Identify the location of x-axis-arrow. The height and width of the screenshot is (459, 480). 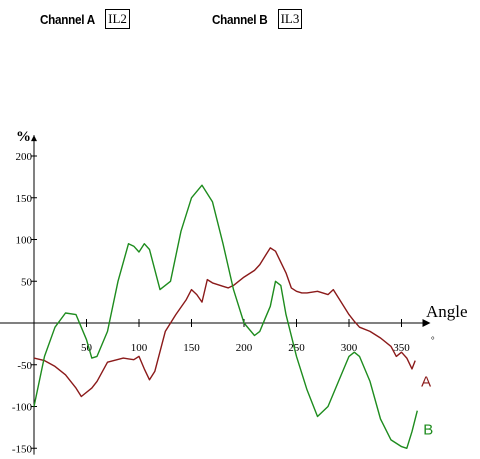
(426, 323).